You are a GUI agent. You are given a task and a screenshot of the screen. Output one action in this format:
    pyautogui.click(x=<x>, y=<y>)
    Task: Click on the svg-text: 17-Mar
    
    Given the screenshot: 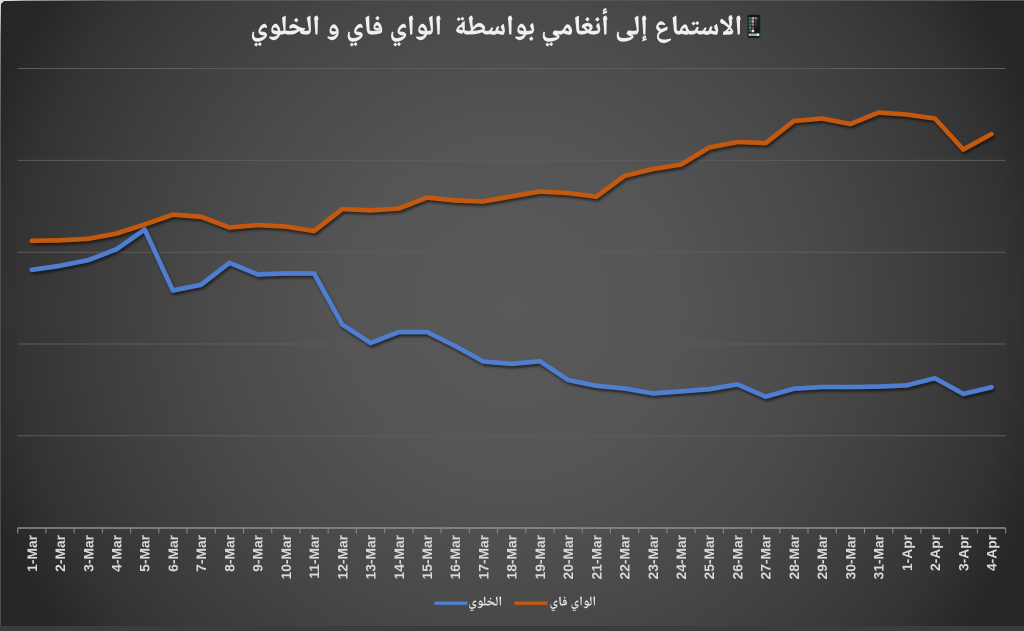 What is the action you would take?
    pyautogui.click(x=483, y=556)
    